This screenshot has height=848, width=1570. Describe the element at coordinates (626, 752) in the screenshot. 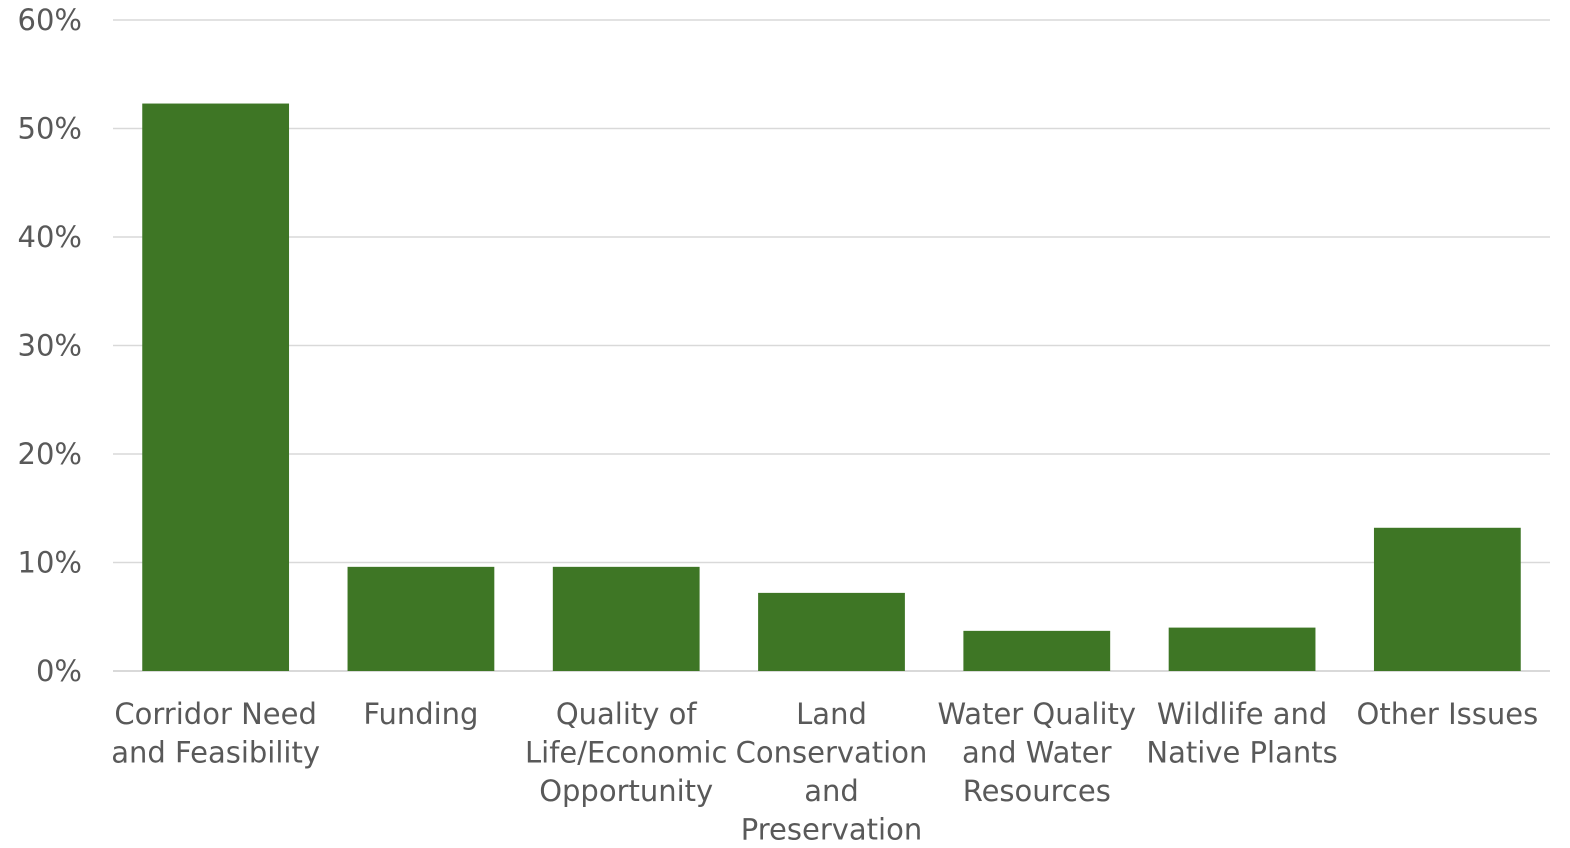

I see `x-tick-label: Quality of Life/Economic Opportunity` at that location.